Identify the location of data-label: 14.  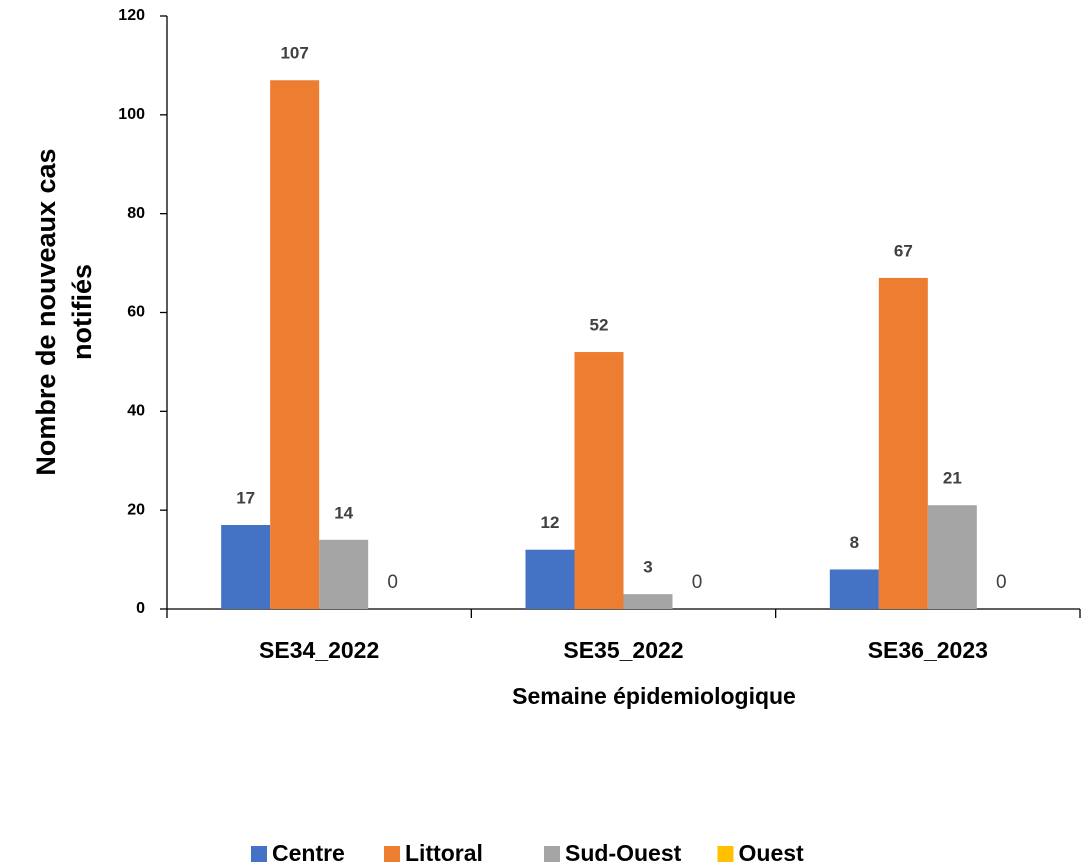
(343, 512).